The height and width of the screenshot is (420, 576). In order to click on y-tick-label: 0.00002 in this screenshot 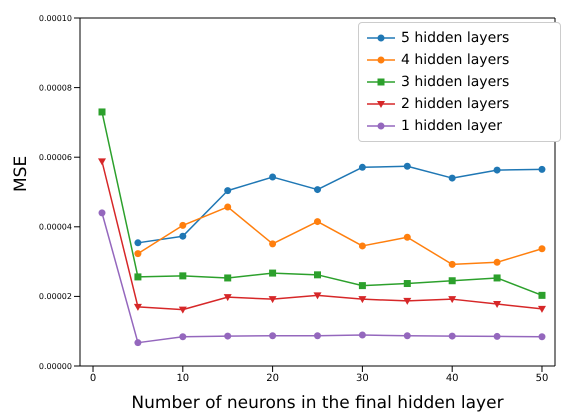, I will do `click(55, 297)`.